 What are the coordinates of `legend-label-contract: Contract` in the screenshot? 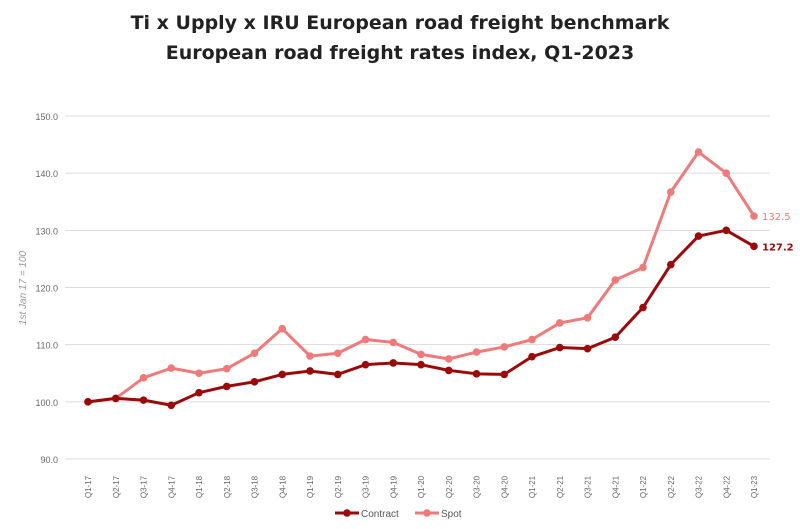 It's located at (380, 514).